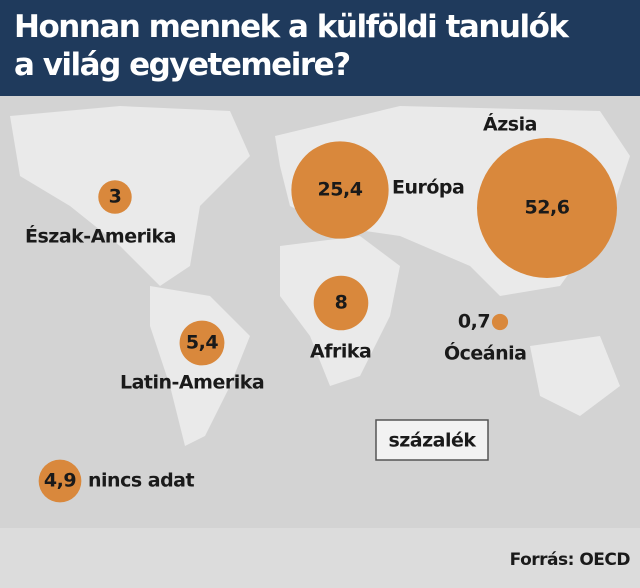  I want to click on value-label: 52,6, so click(547, 208).